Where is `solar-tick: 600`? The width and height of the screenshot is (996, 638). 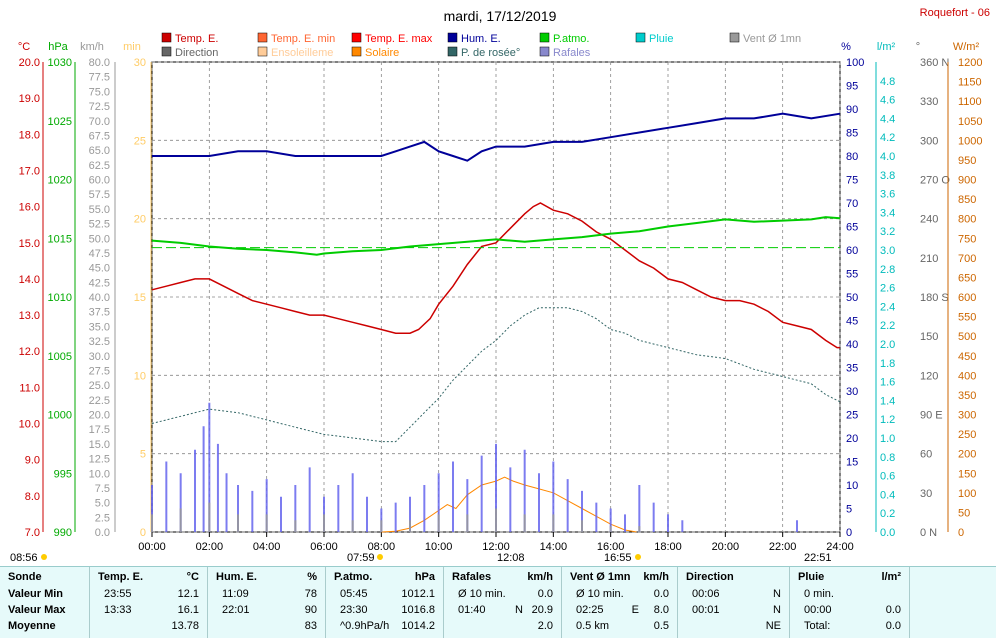 solar-tick: 600 is located at coordinates (967, 298).